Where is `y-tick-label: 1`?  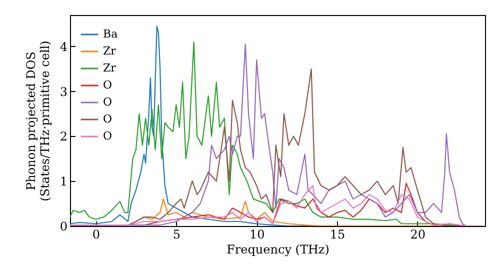
y-tick-label: 1 is located at coordinates (64, 181).